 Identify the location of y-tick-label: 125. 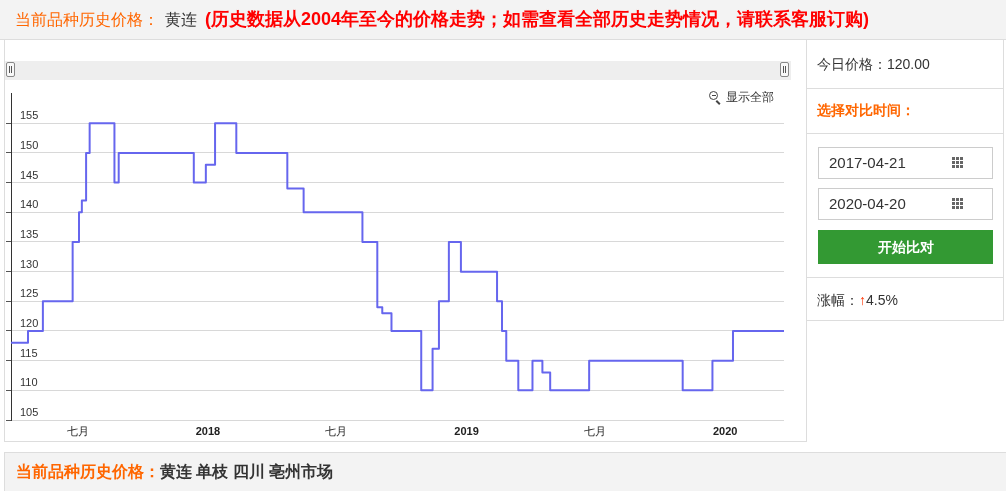
(29, 293).